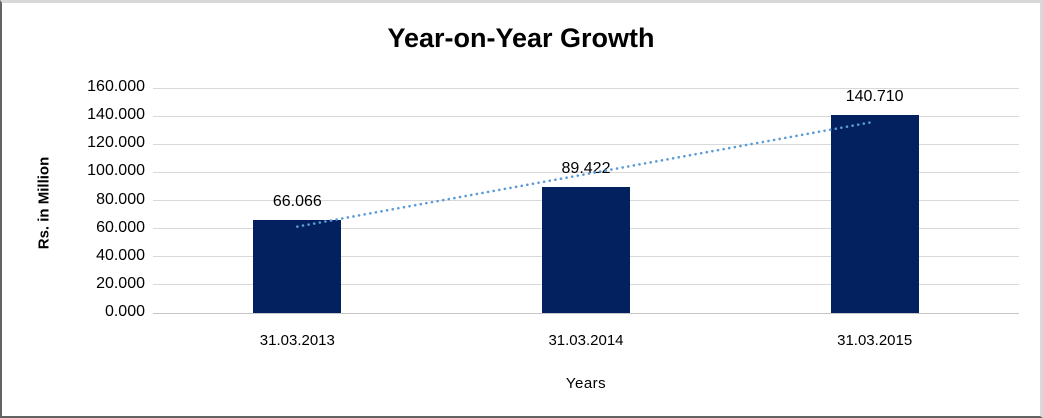  Describe the element at coordinates (116, 143) in the screenshot. I see `y-tick-label: 120.000` at that location.